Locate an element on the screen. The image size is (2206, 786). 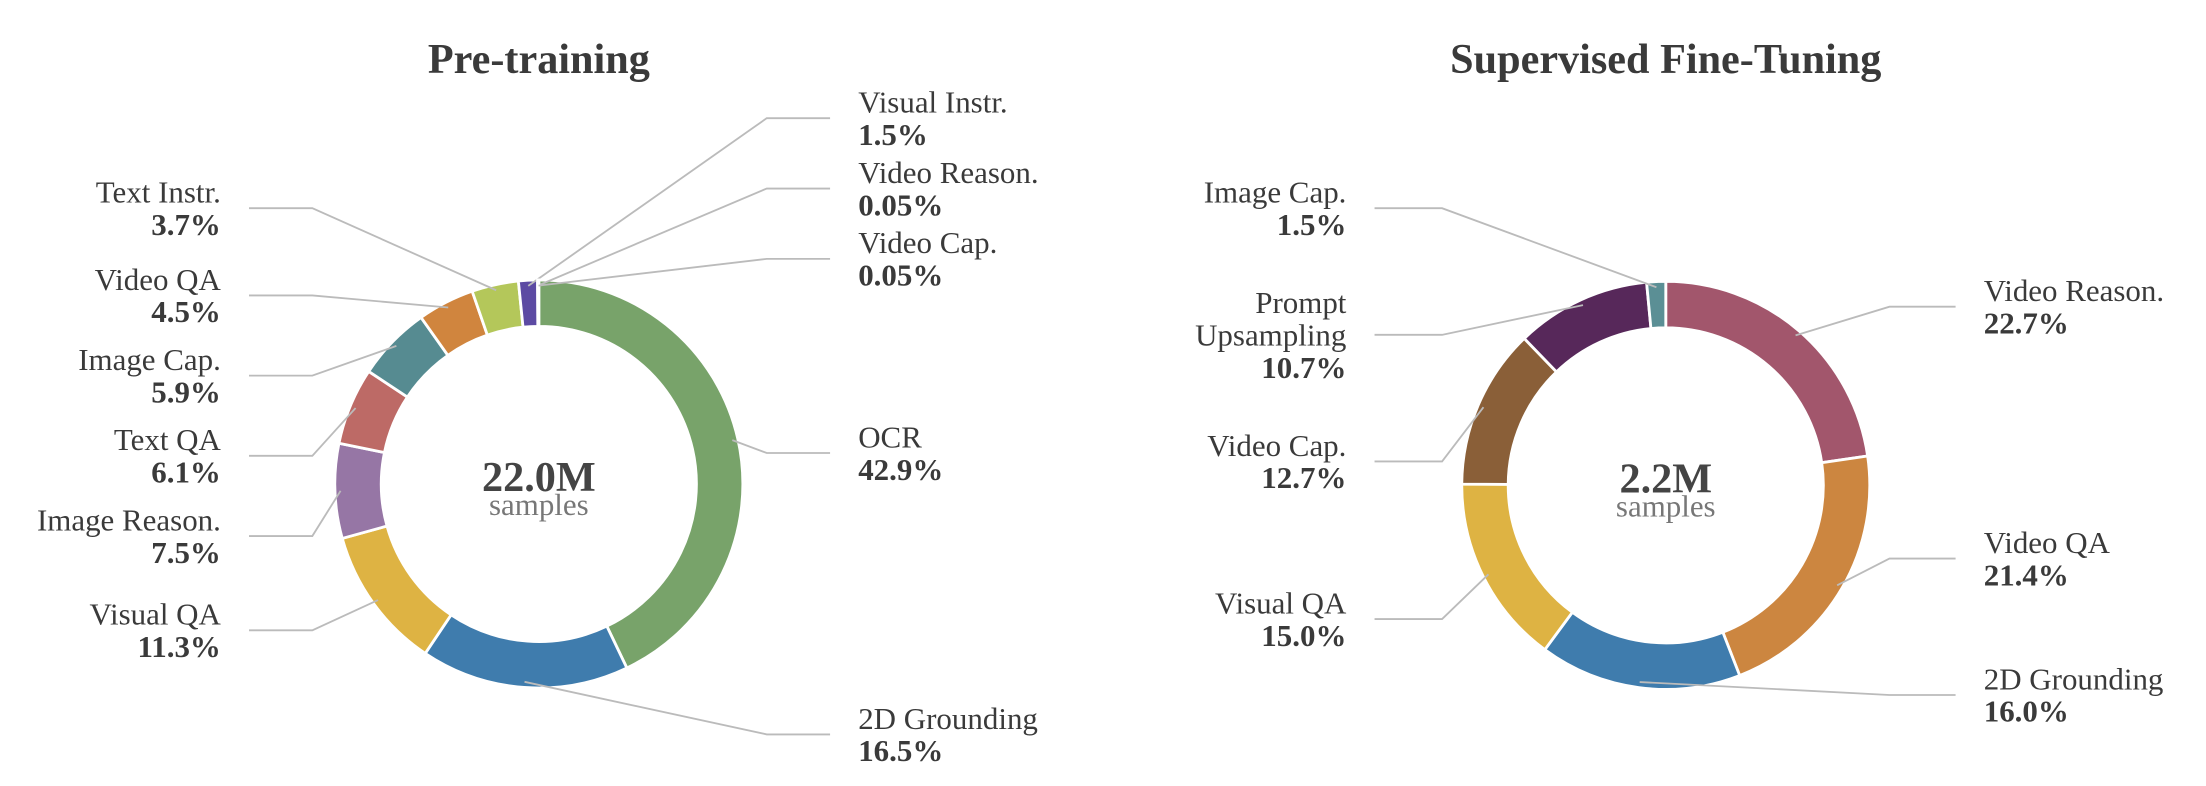
slice-label: Text QA 6.1% is located at coordinates (167, 455).